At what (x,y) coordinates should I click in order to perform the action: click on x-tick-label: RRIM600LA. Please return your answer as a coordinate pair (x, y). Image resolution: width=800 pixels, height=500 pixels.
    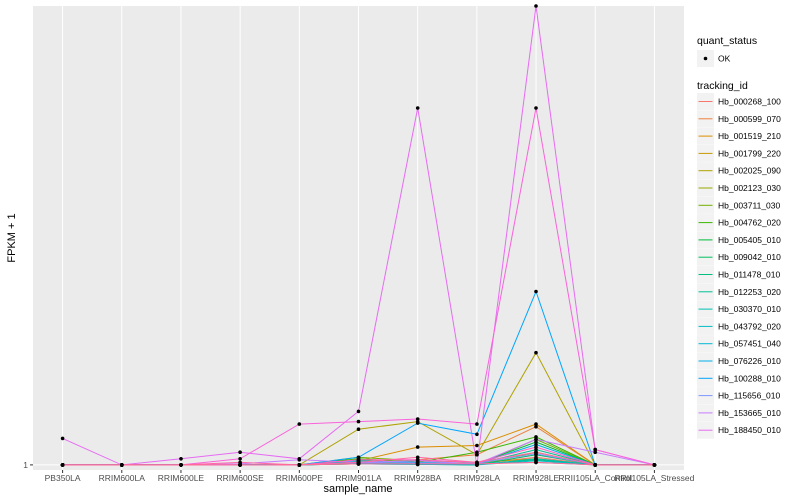
    Looking at the image, I should click on (122, 478).